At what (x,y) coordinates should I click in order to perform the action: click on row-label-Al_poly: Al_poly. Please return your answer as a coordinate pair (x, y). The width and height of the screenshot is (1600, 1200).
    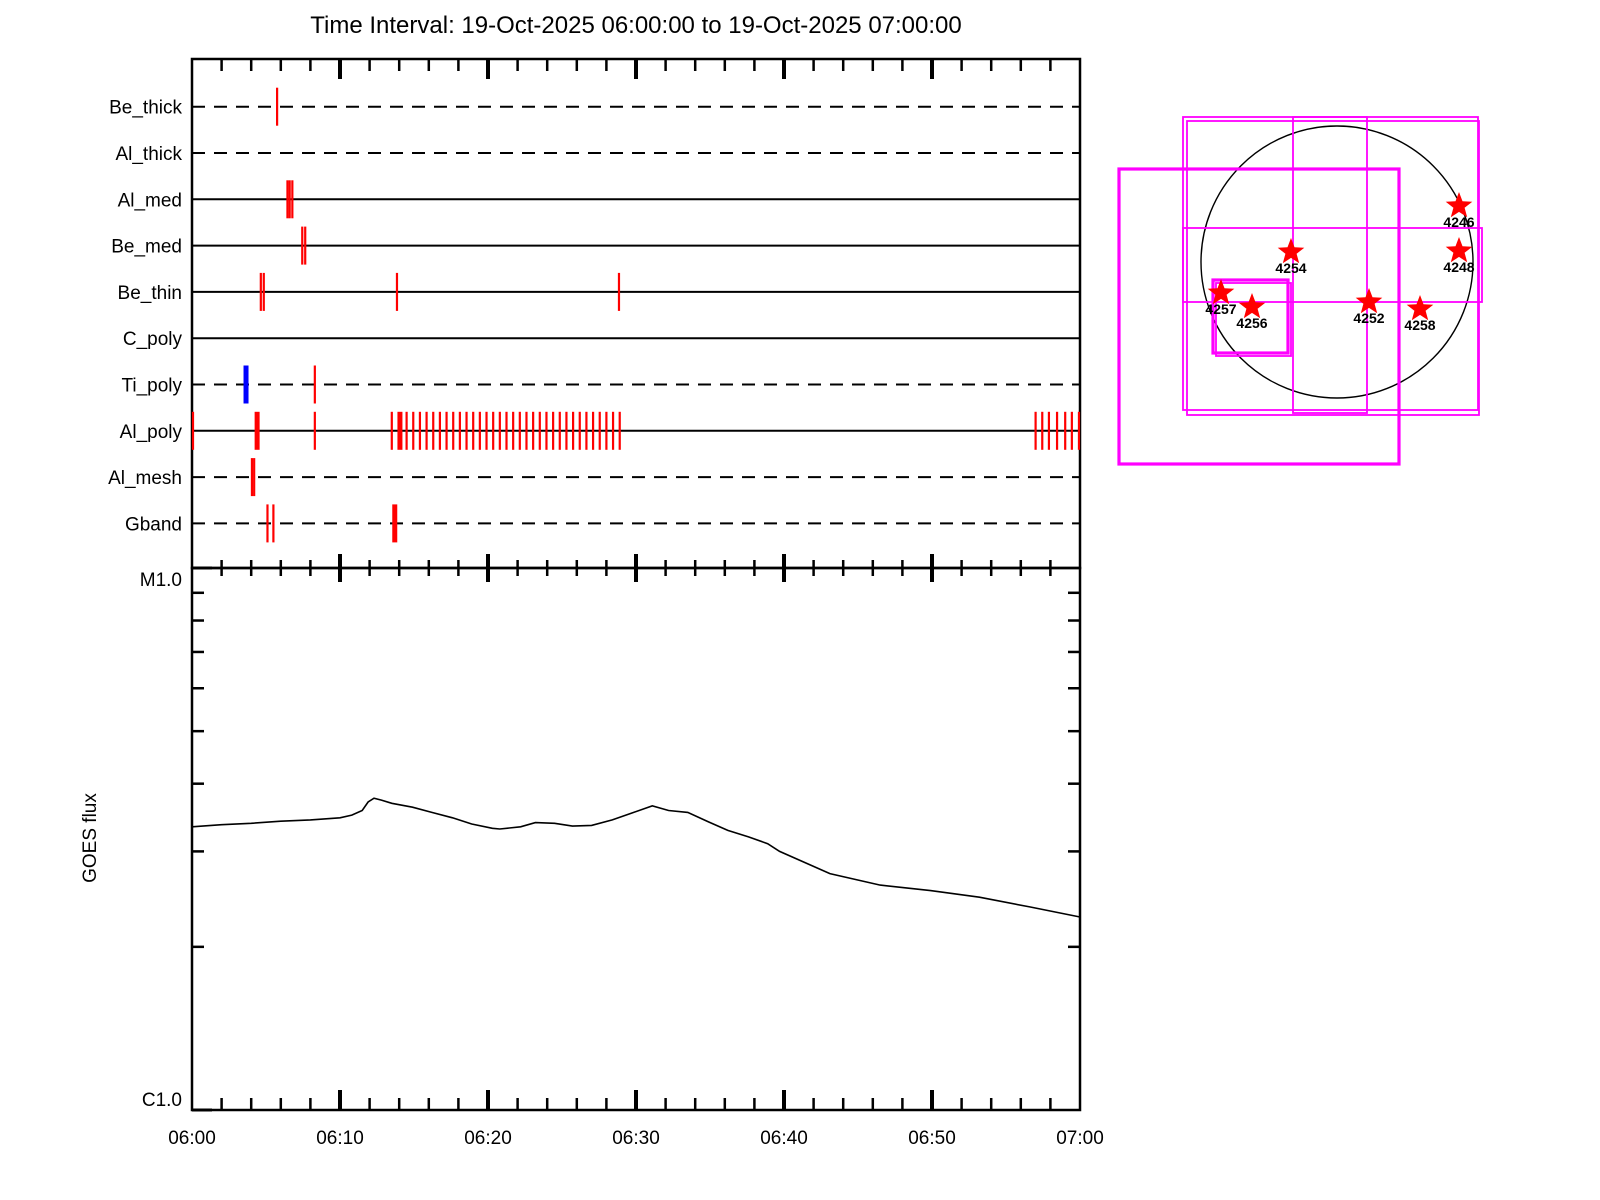
    Looking at the image, I should click on (151, 432).